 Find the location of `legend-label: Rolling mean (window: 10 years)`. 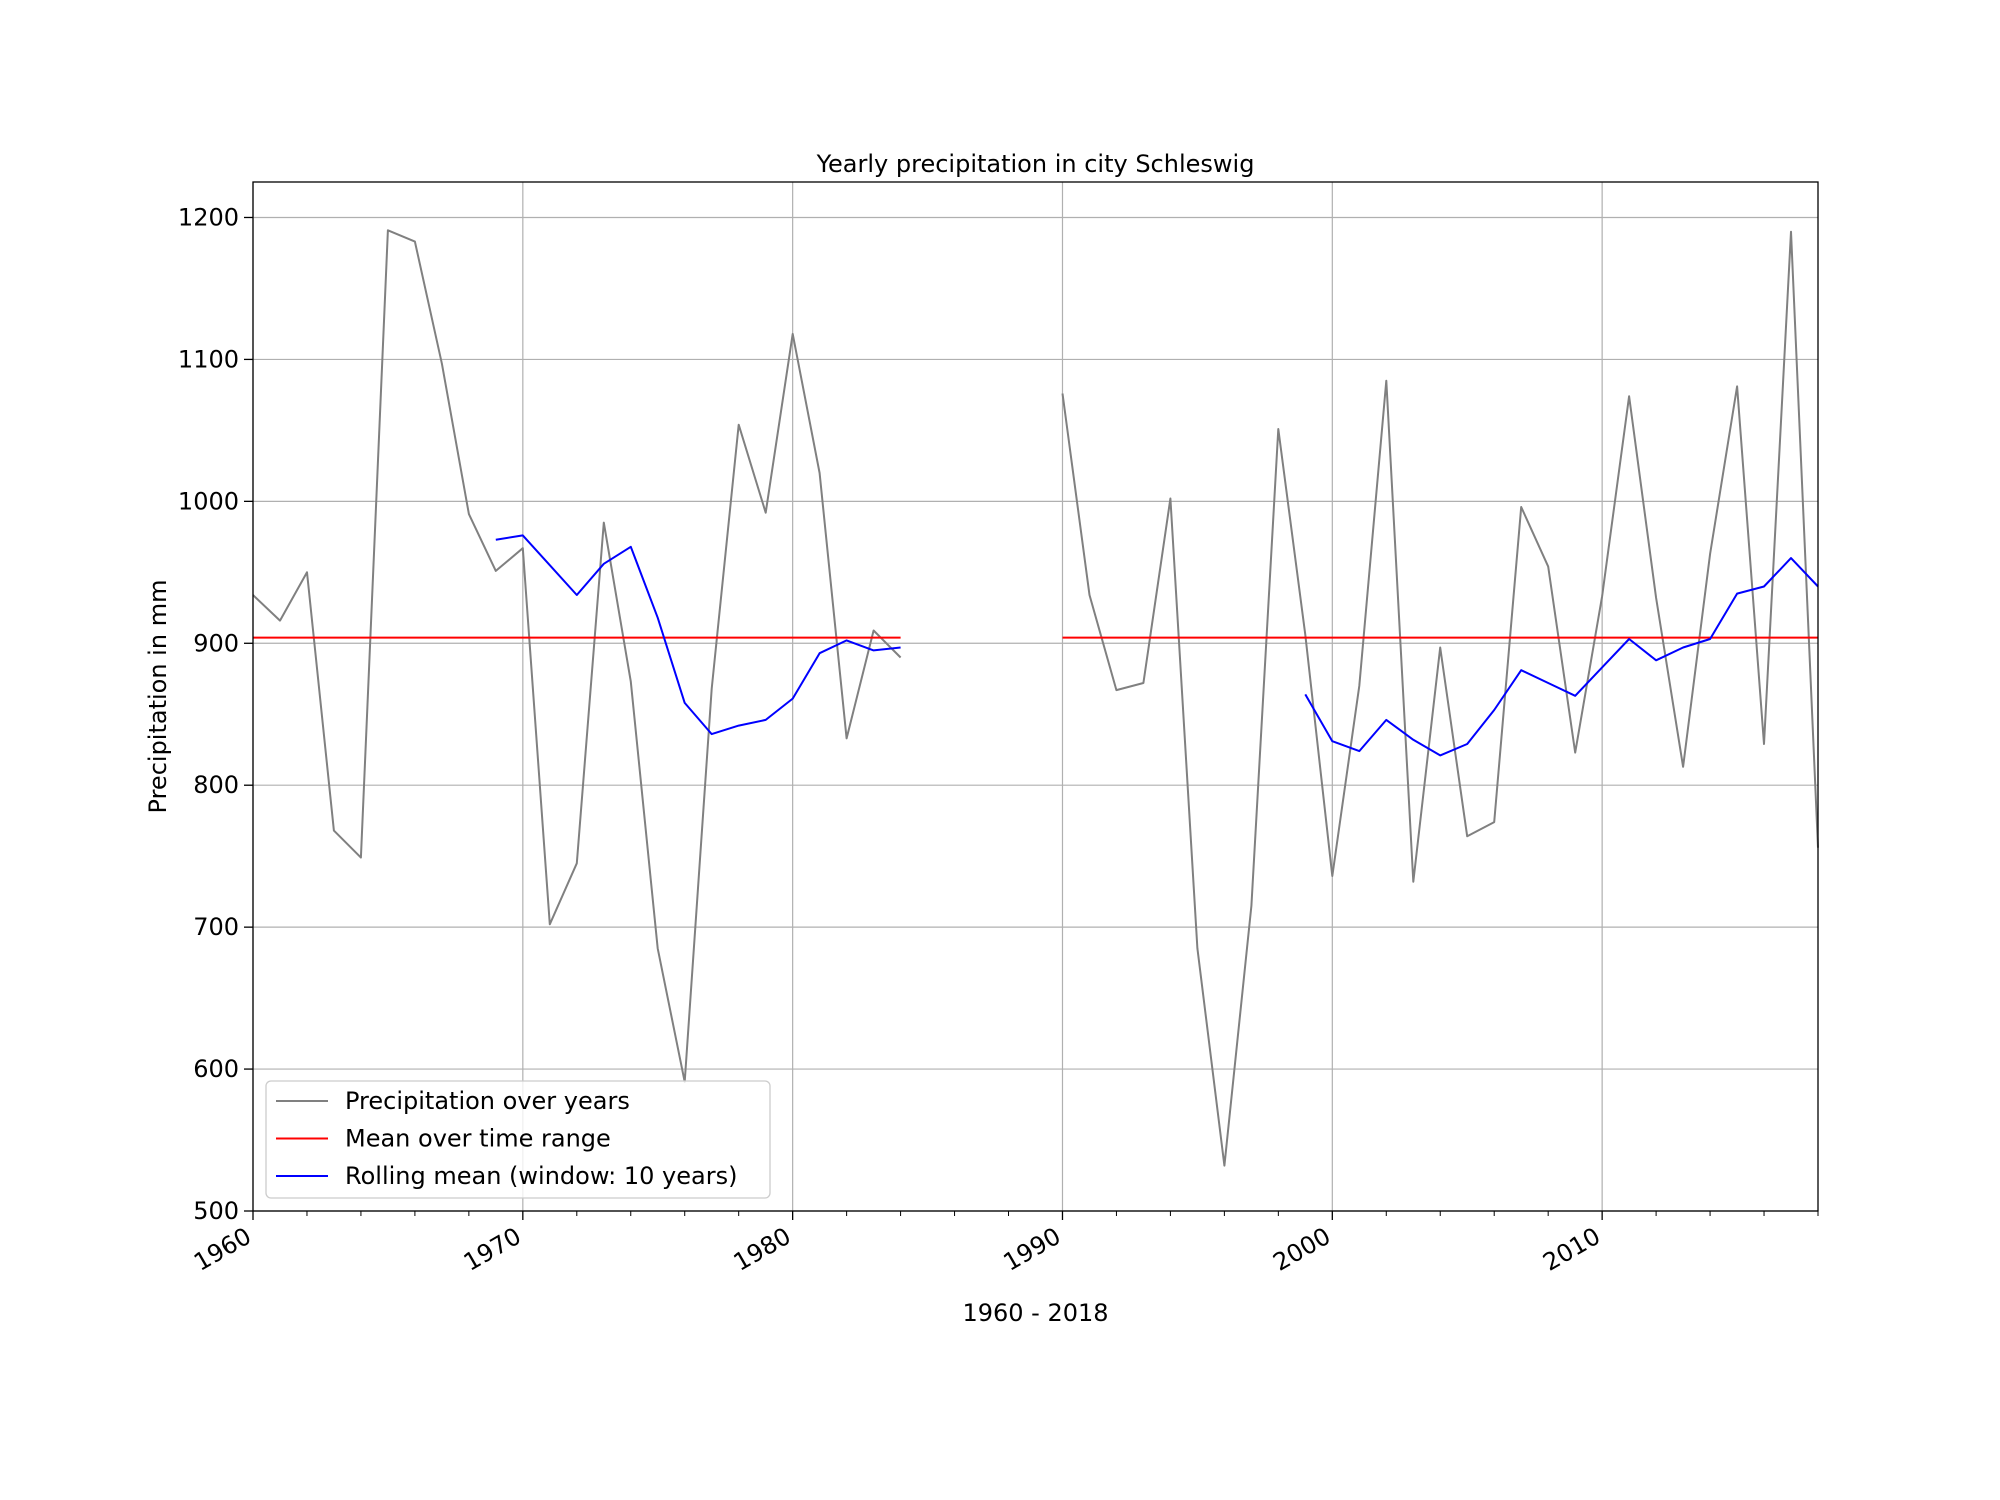

legend-label: Rolling mean (window: 10 years) is located at coordinates (541, 1176).